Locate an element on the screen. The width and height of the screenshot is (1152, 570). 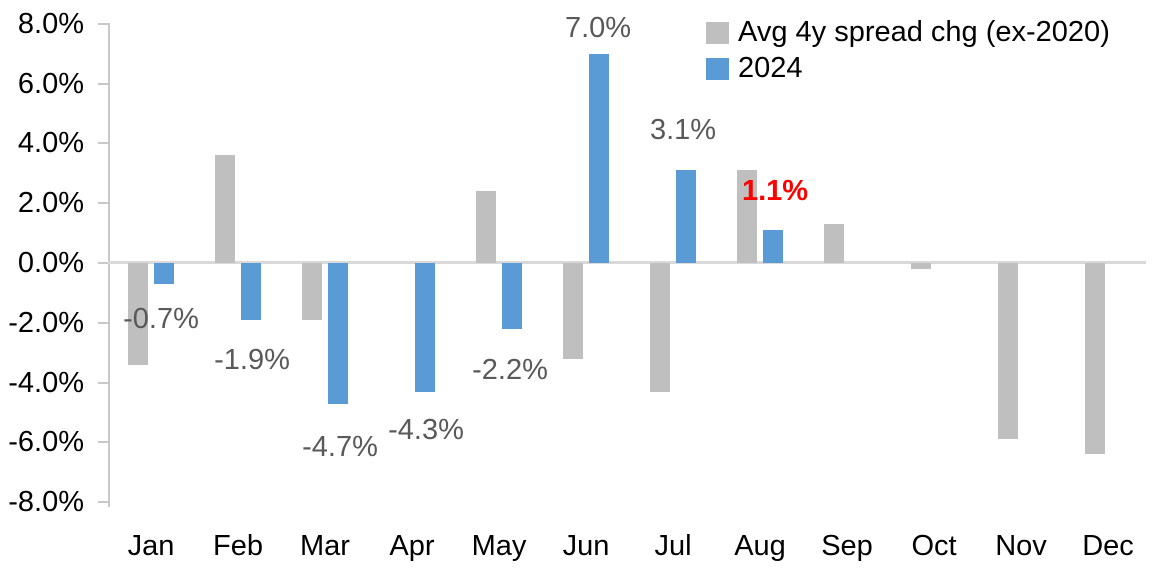
bar-2024-jun is located at coordinates (599, 158).